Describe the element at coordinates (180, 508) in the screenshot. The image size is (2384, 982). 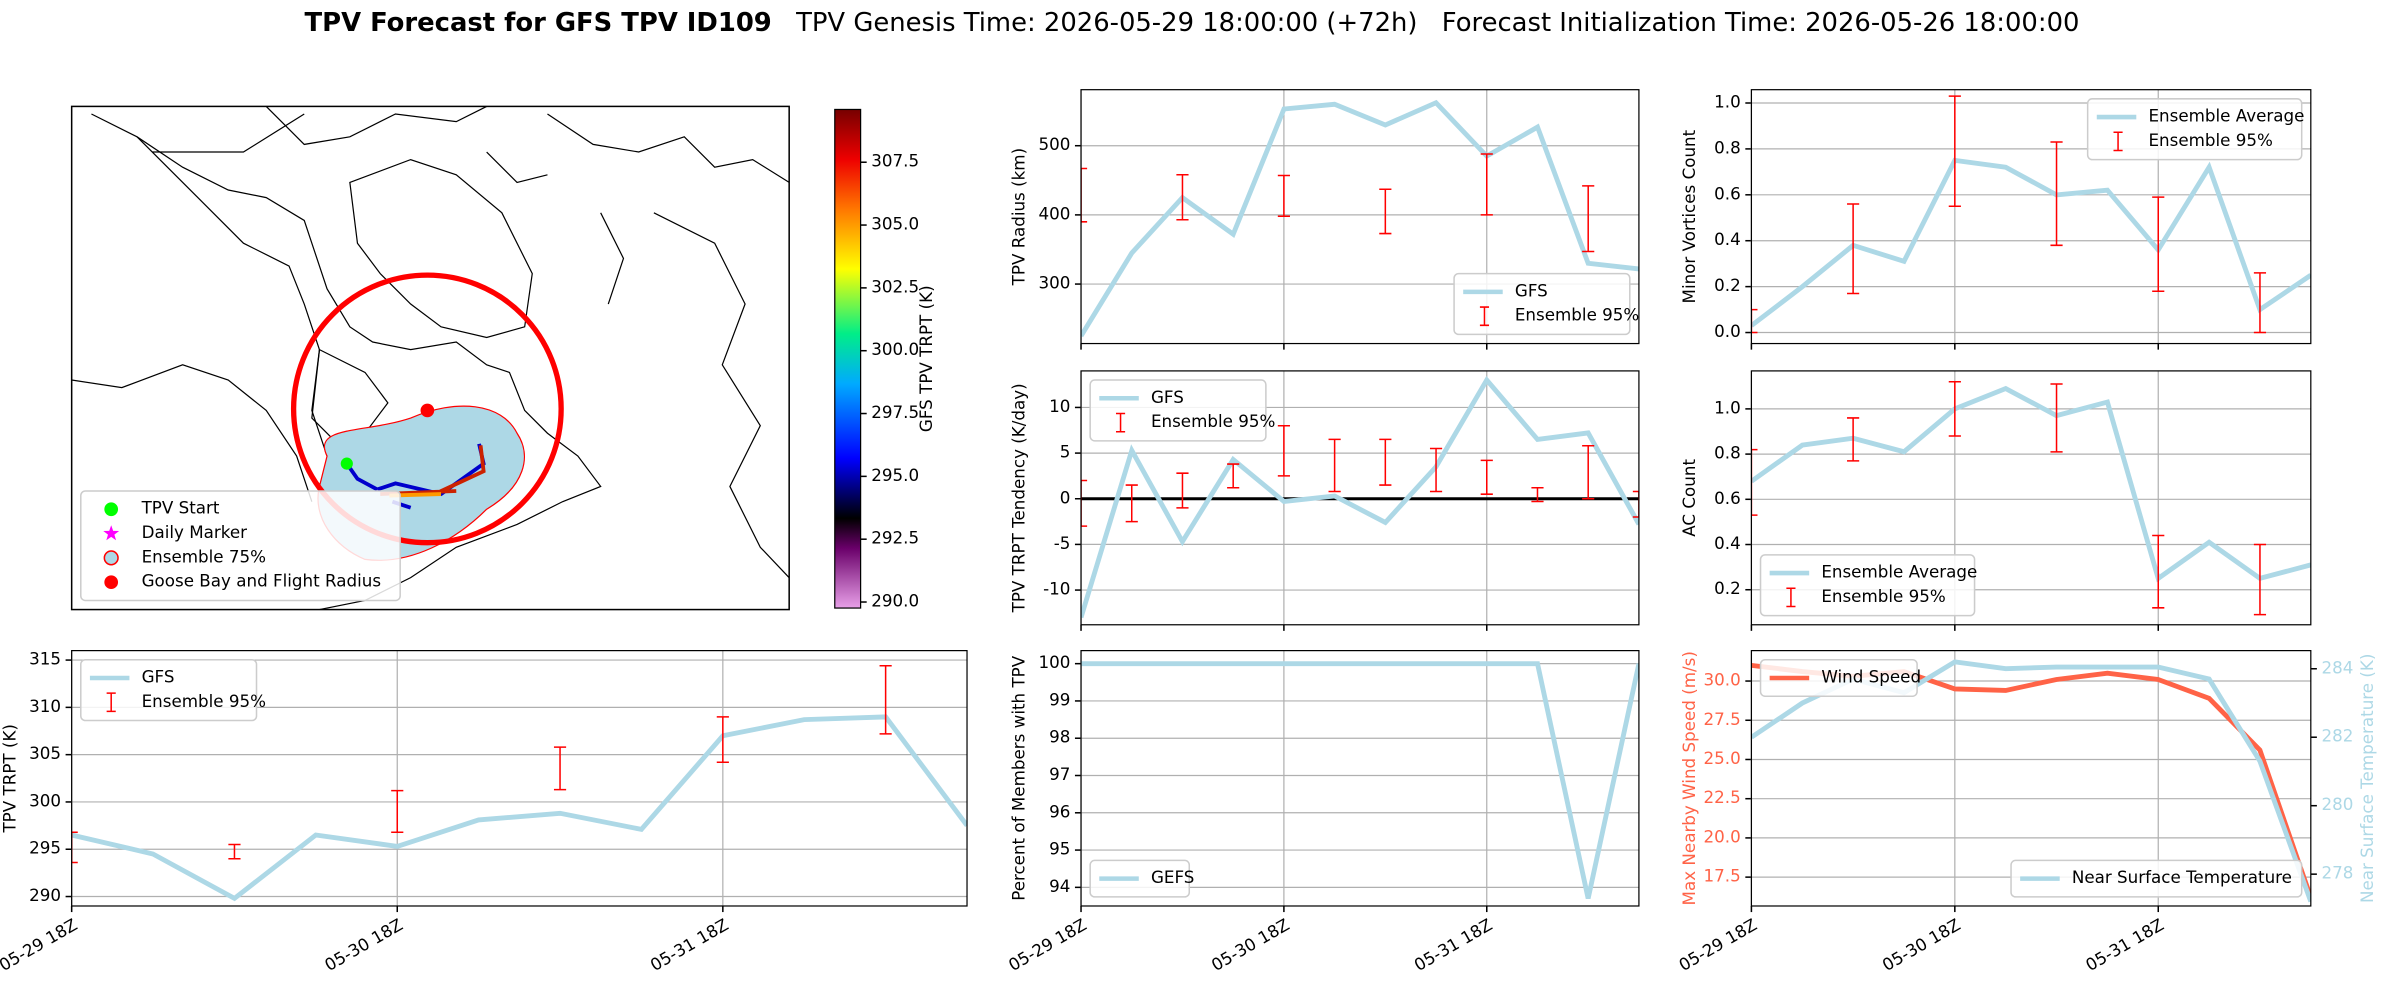
I see `legend-label: TPV Start` at that location.